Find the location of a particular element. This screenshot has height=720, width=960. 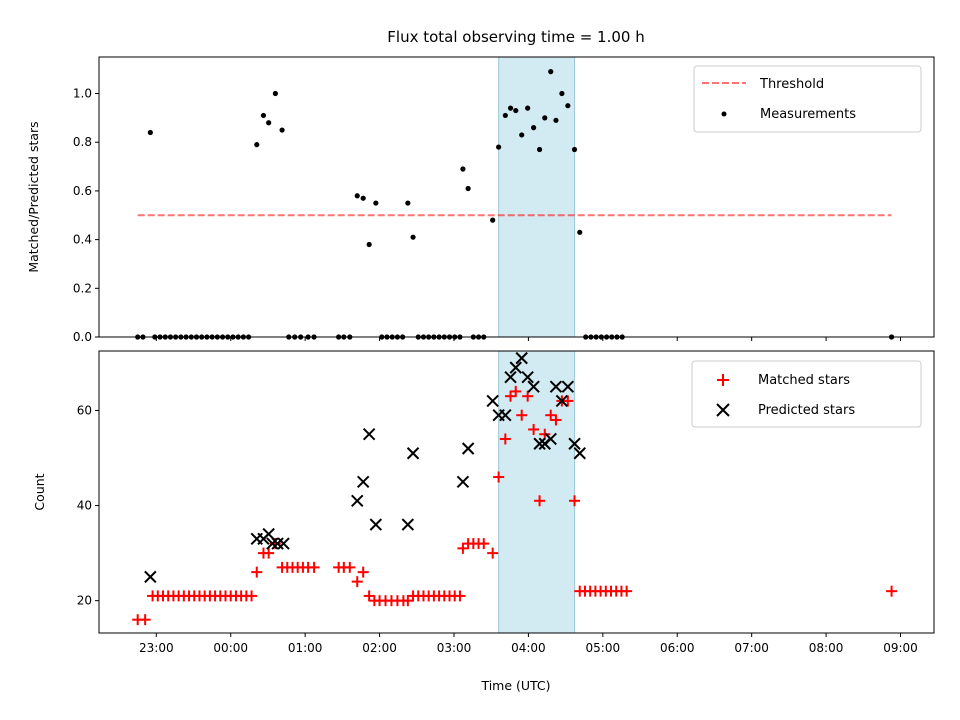

count-legend-box is located at coordinates (806, 394).